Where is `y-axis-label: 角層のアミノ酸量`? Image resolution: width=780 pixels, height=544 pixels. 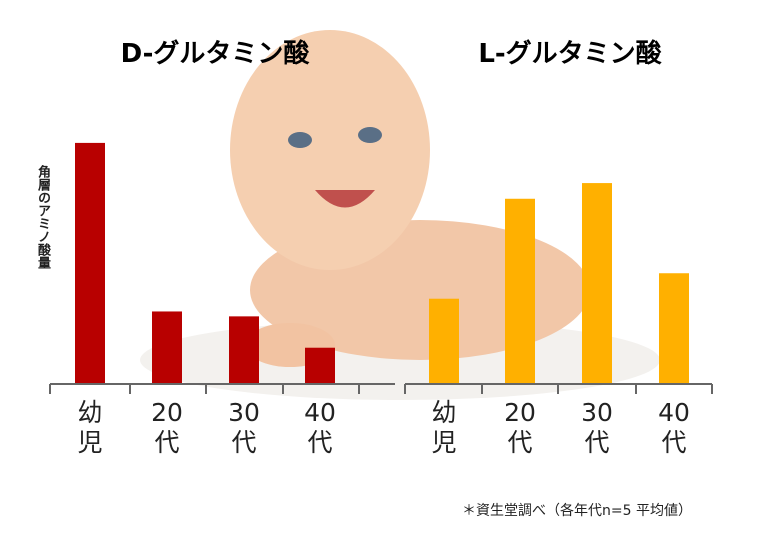
y-axis-label: 角層のアミノ酸量 is located at coordinates (42, 217).